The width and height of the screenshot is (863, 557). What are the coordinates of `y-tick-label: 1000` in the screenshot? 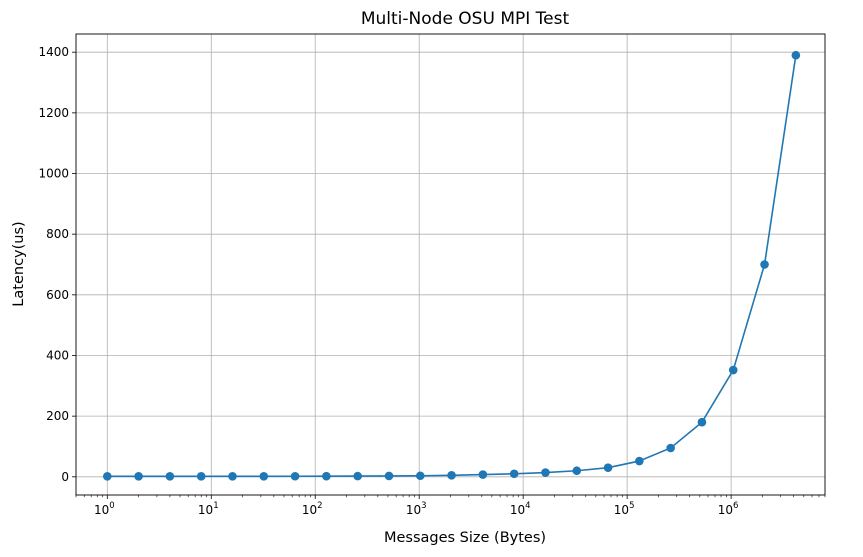 It's located at (53, 174).